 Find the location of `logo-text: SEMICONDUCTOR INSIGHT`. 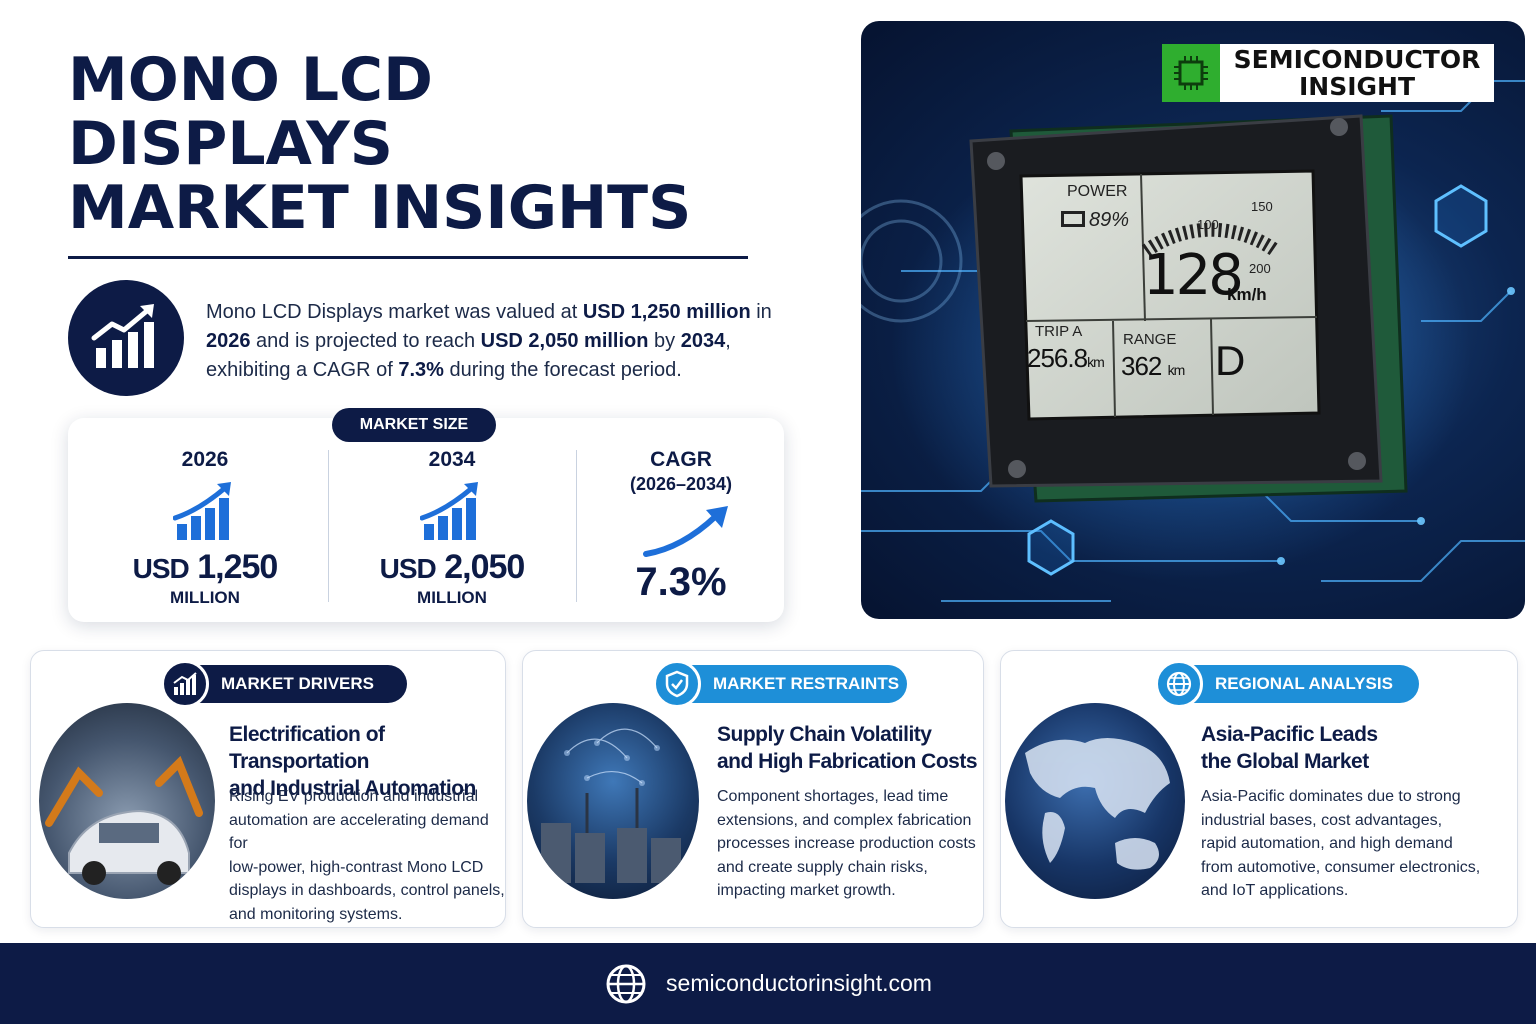

logo-text: SEMICONDUCTOR INSIGHT is located at coordinates (1357, 73).